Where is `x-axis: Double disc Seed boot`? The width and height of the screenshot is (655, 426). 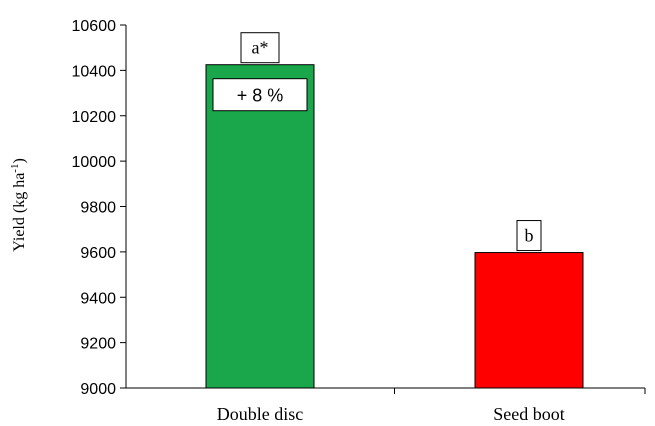
x-axis: Double disc Seed boot is located at coordinates (386, 405).